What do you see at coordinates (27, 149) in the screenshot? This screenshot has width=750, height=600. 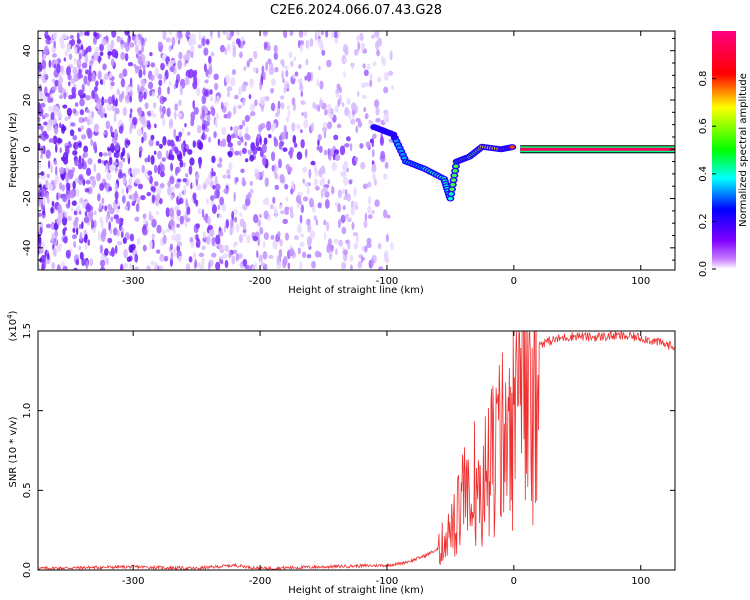 I see `spectrogram-y-tick-label-0: 0` at bounding box center [27, 149].